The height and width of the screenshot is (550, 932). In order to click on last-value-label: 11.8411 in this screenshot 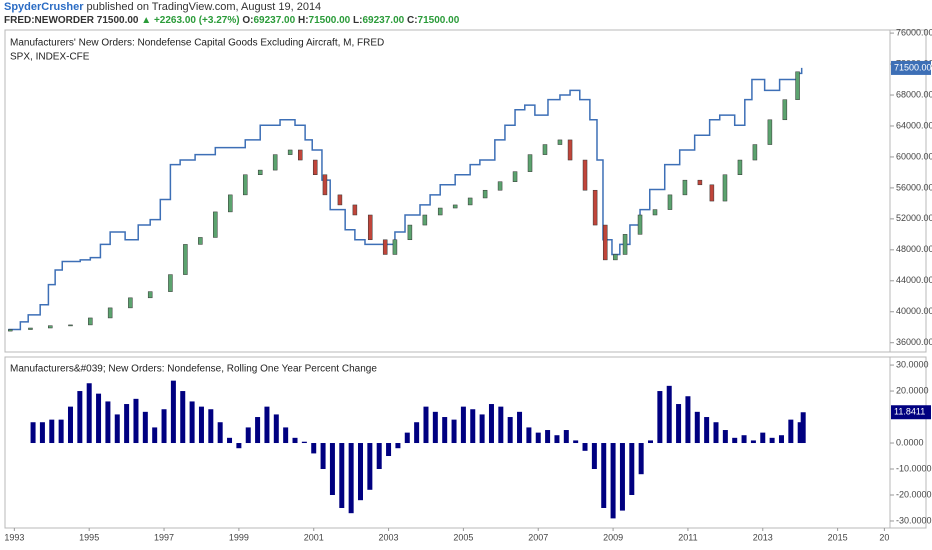, I will do `click(909, 412)`.